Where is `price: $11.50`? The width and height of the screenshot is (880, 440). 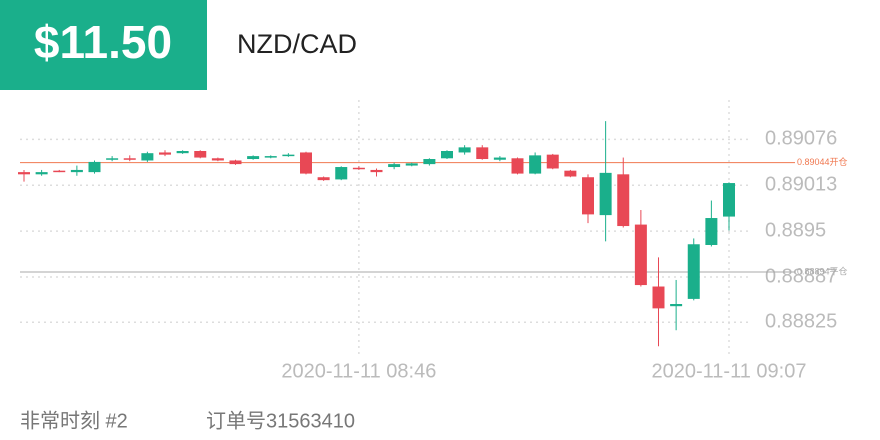
price: $11.50 is located at coordinates (103, 42).